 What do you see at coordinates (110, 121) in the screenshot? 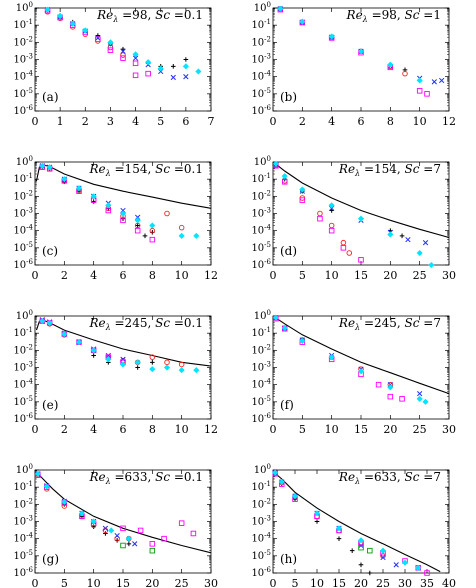
I see `x-tick-label: 3` at bounding box center [110, 121].